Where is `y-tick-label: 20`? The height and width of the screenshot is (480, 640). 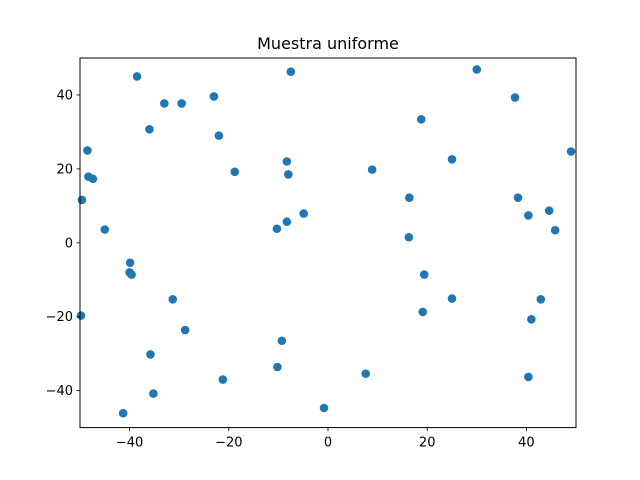
y-tick-label: 20 is located at coordinates (64, 169).